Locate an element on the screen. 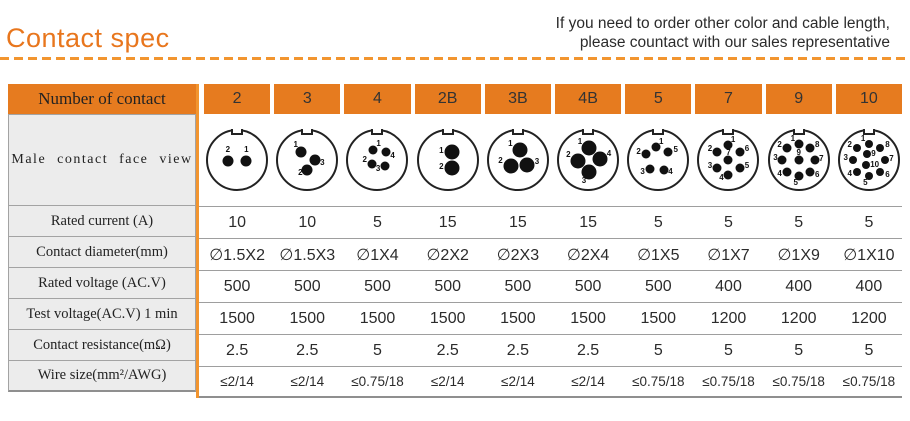  spec-value-cell: ≤2/14 is located at coordinates (588, 381).